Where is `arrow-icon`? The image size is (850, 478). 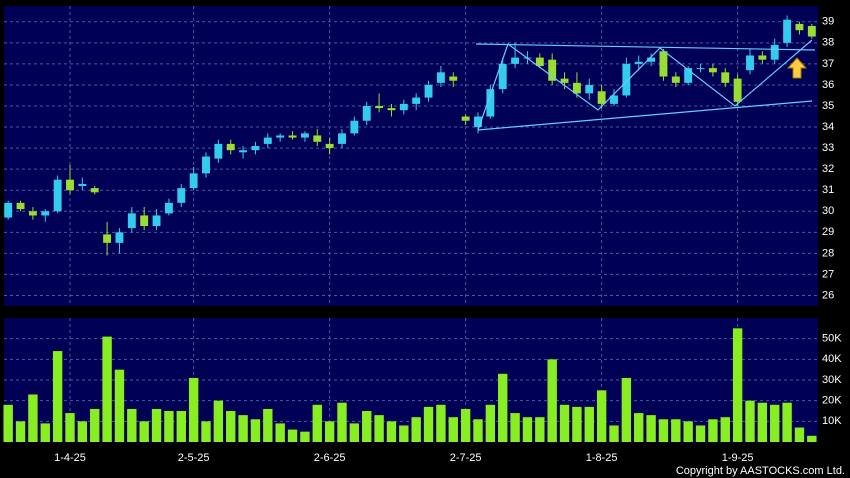
arrow-icon is located at coordinates (797, 68).